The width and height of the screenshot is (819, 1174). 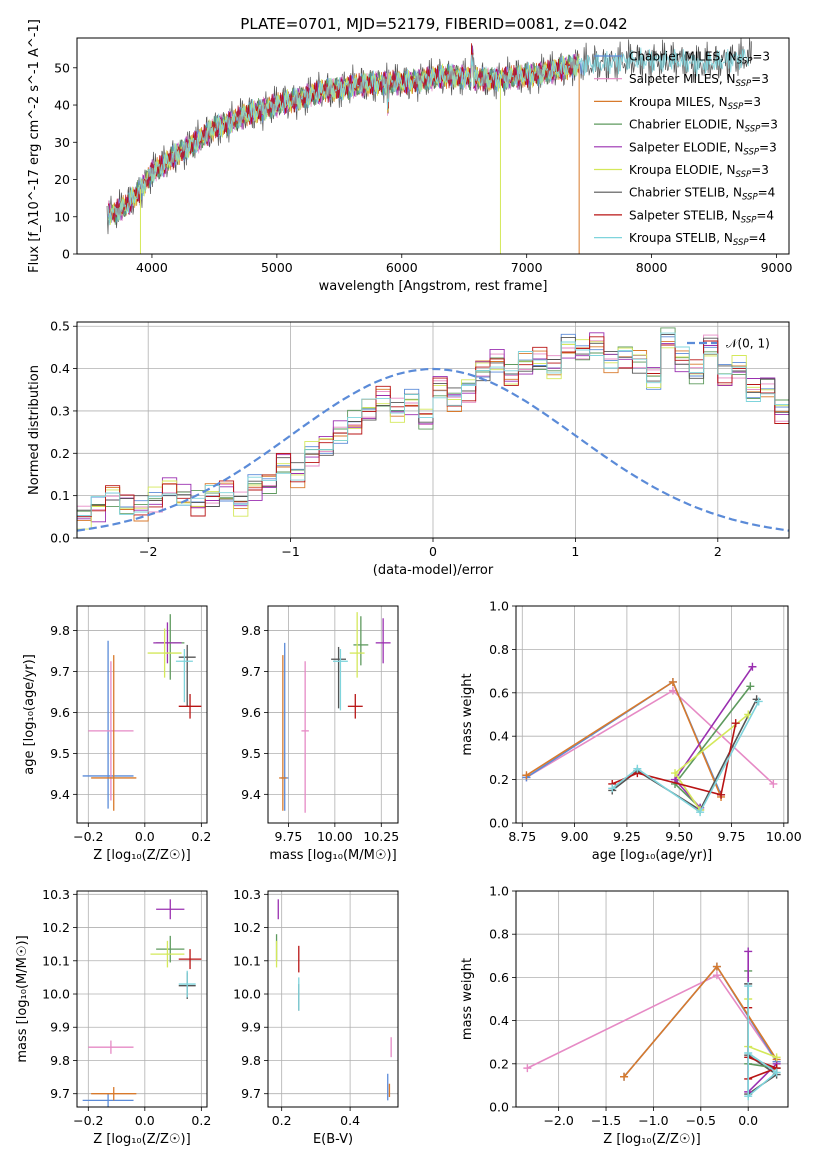 I want to click on age_vs_mass-points, so click(x=335, y=712).